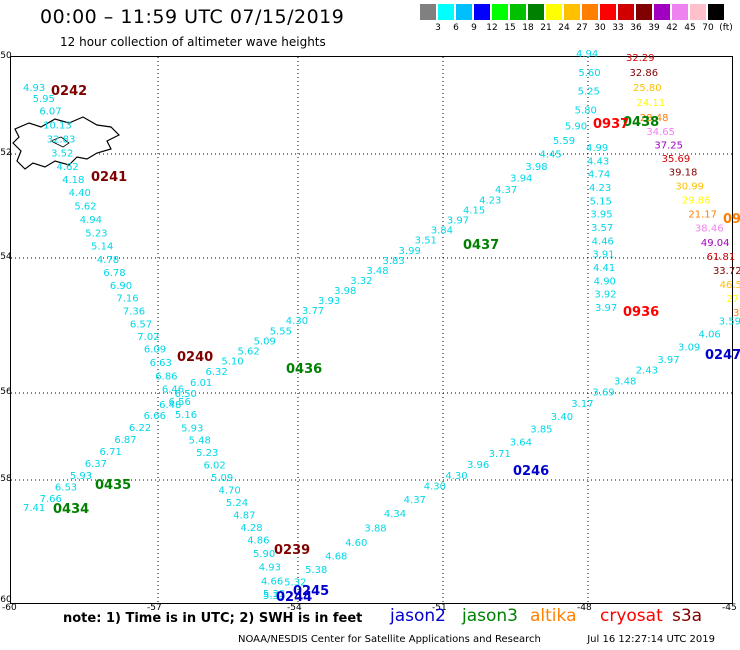  I want to click on pass-number-label: 09, so click(731, 219).